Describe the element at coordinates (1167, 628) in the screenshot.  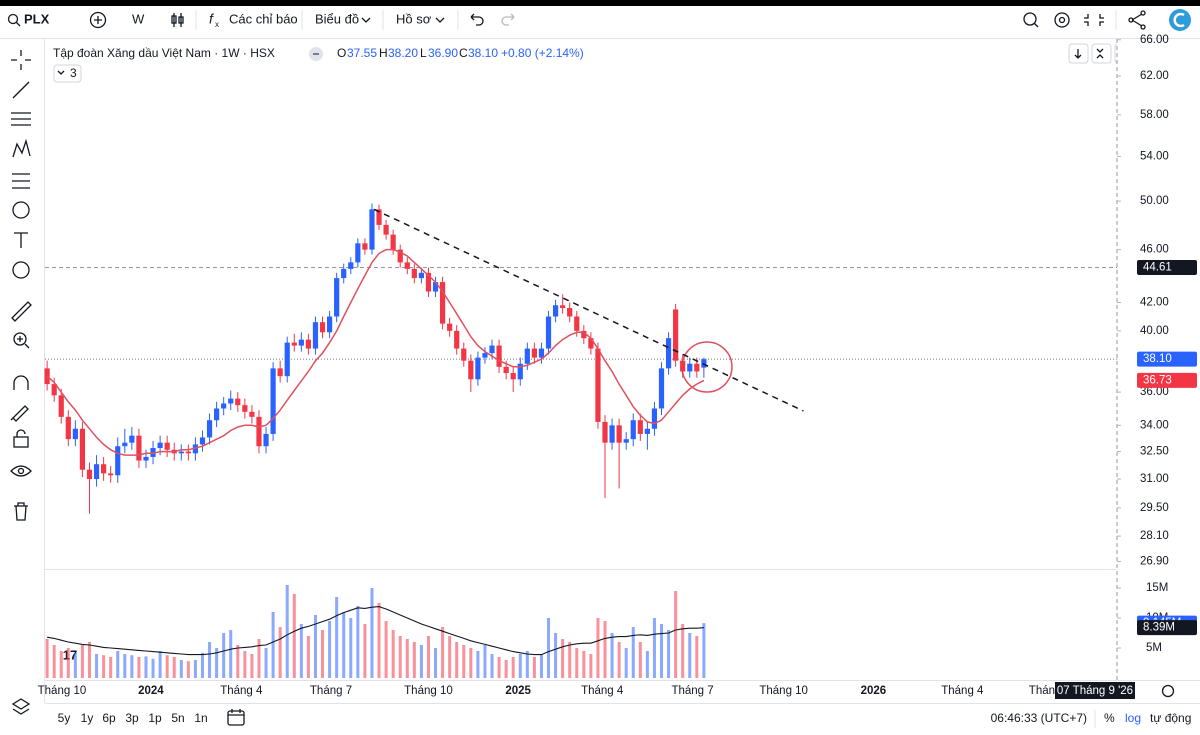
I see `volume-ma-label-bg` at that location.